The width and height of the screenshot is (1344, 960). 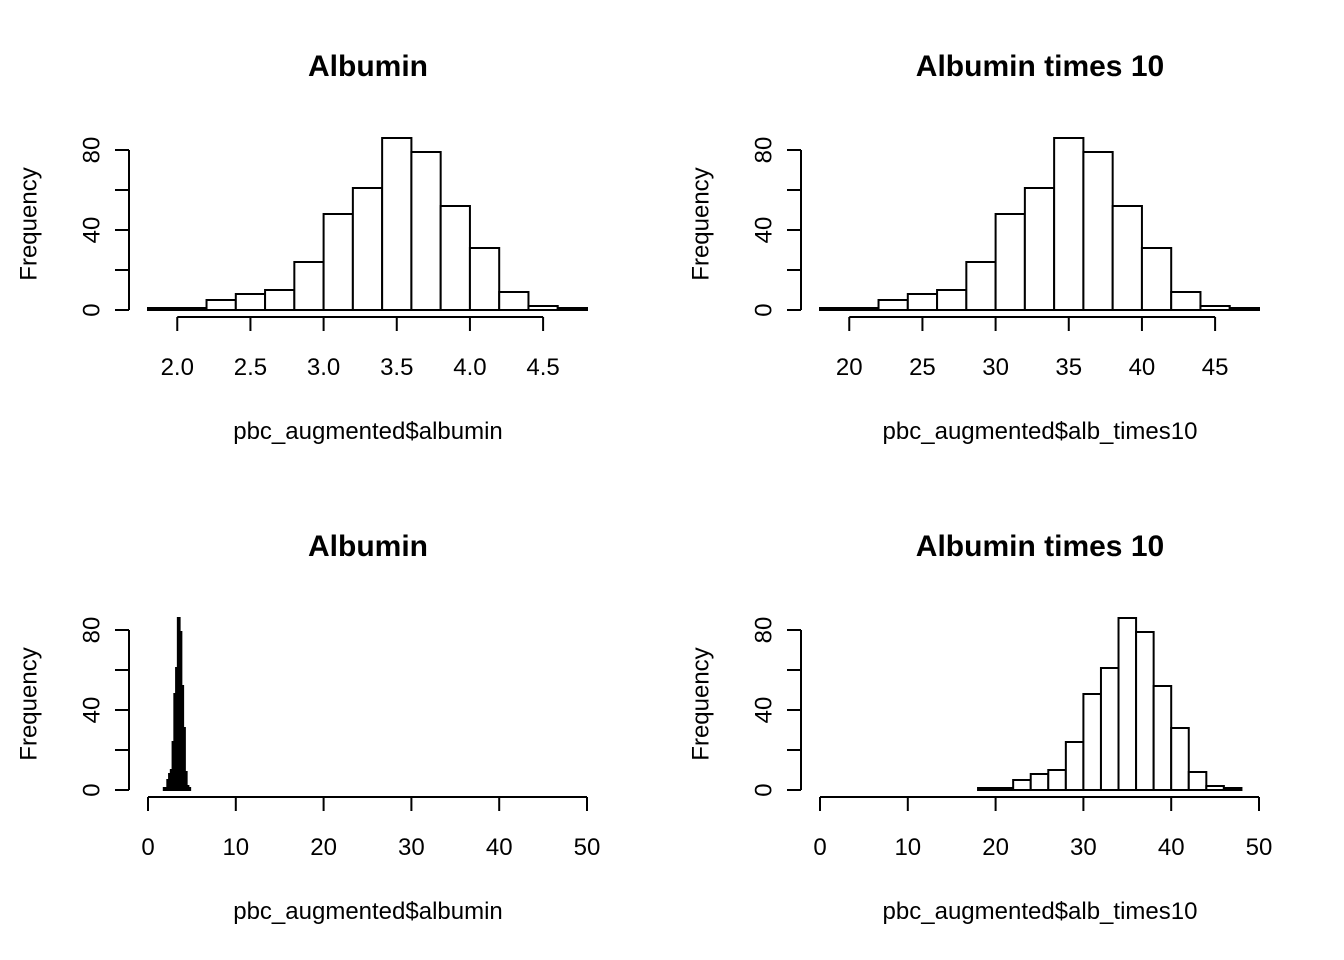 What do you see at coordinates (1068, 367) in the screenshot?
I see `x-tick-label: 35` at bounding box center [1068, 367].